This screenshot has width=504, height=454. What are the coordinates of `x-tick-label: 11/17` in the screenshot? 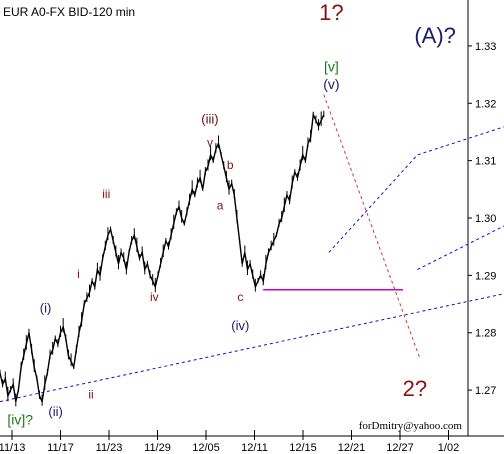 It's located at (60, 448).